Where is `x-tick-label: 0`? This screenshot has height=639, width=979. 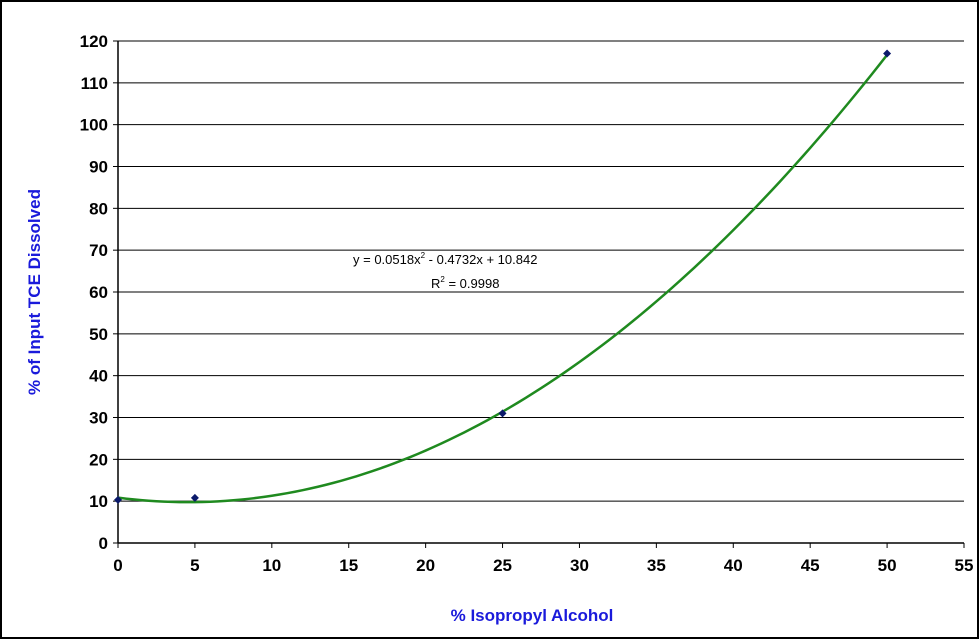 x-tick-label: 0 is located at coordinates (117, 565).